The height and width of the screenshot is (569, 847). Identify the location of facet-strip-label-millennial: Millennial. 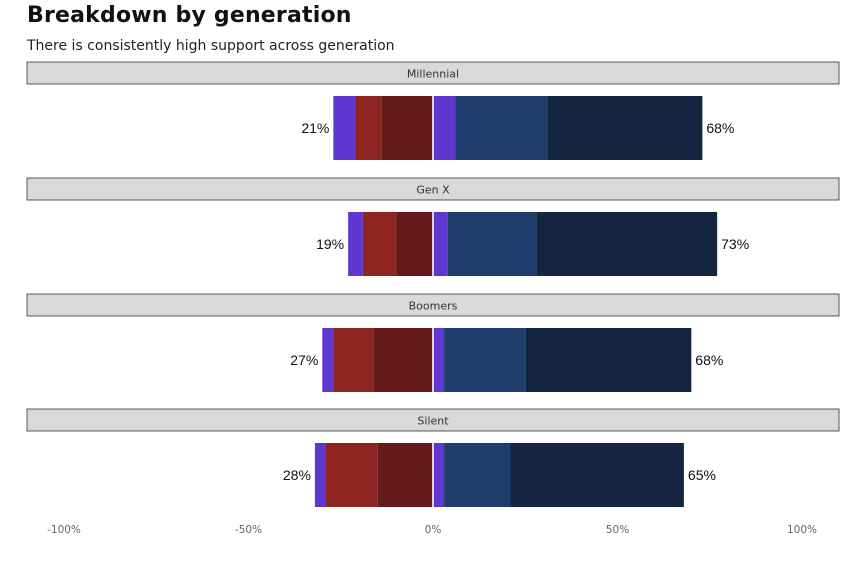
(433, 74).